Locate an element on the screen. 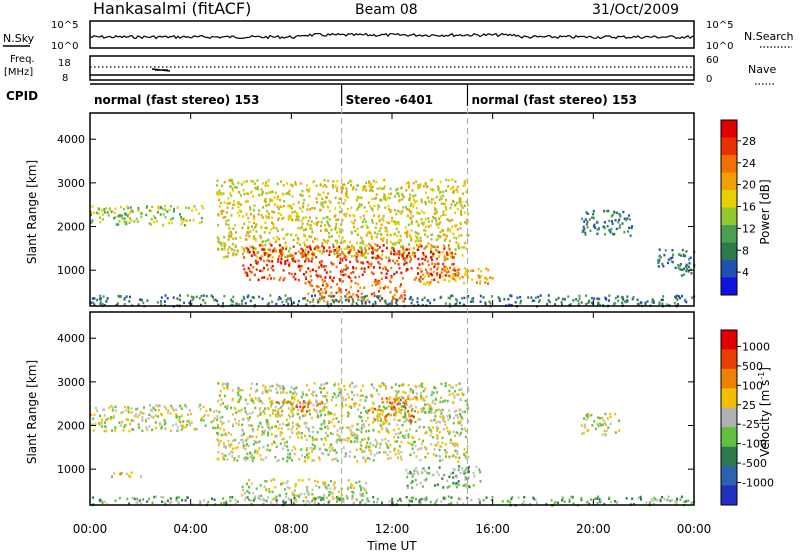 The width and height of the screenshot is (800, 554). x-tick-label: 20:00 is located at coordinates (593, 529).